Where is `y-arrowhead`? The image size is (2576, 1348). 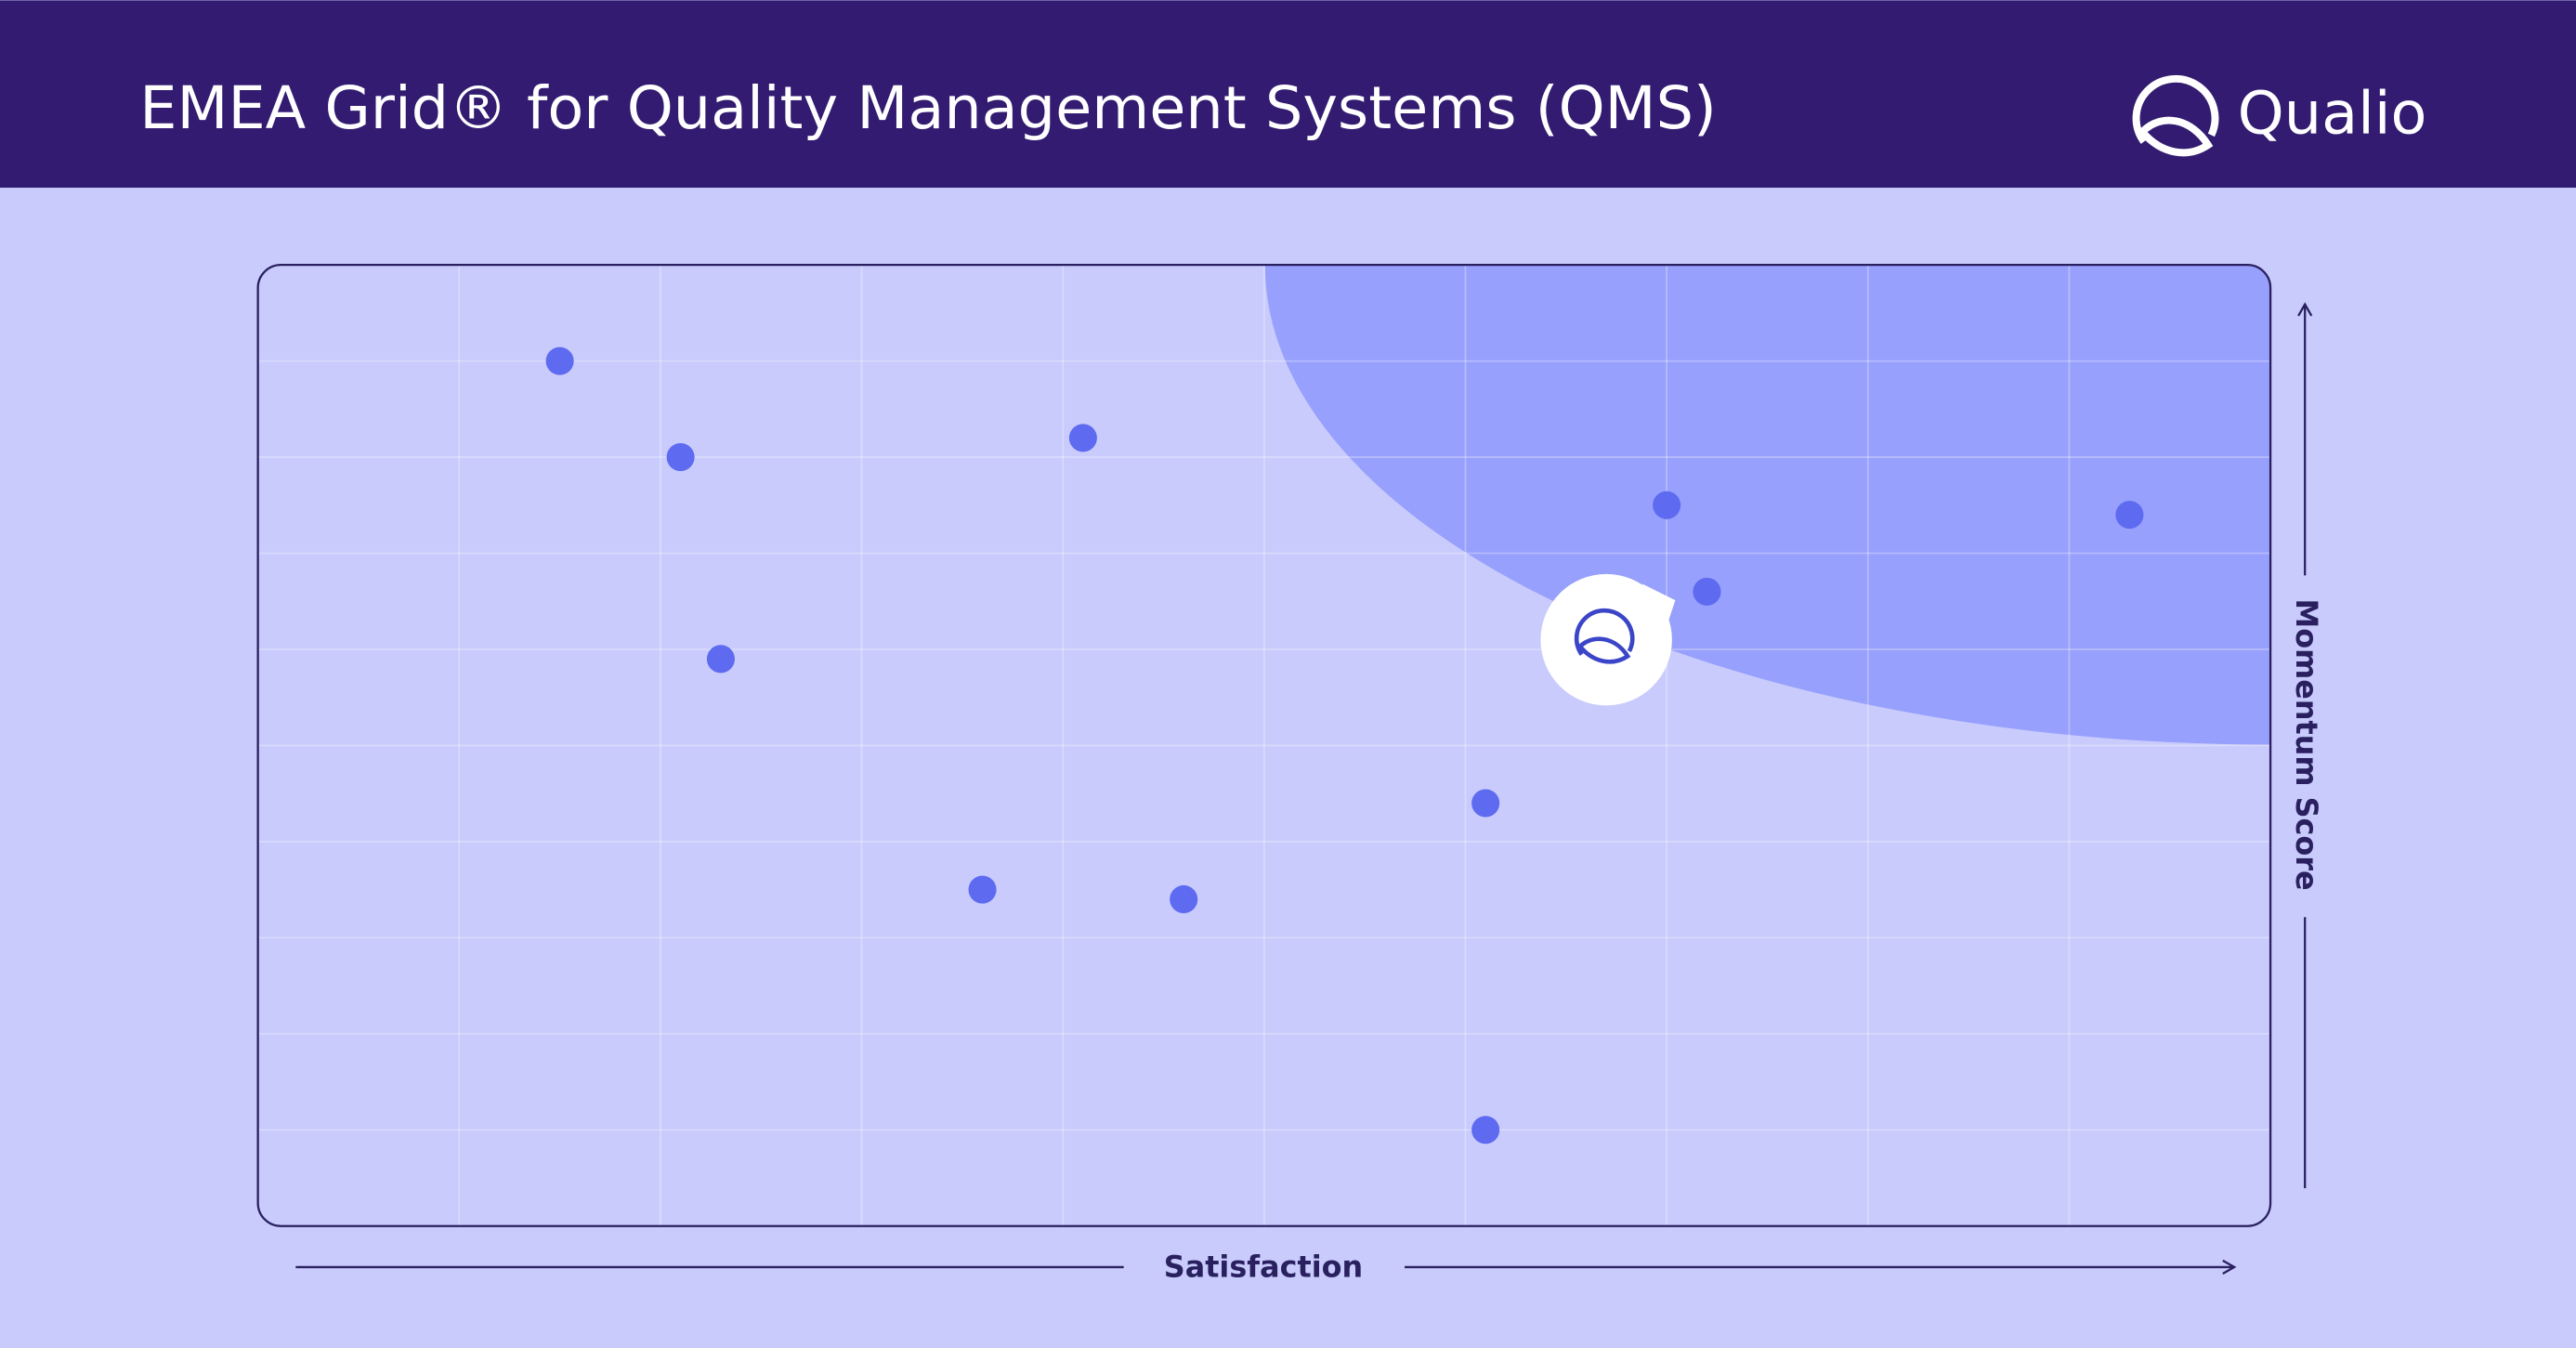 y-arrowhead is located at coordinates (2305, 309).